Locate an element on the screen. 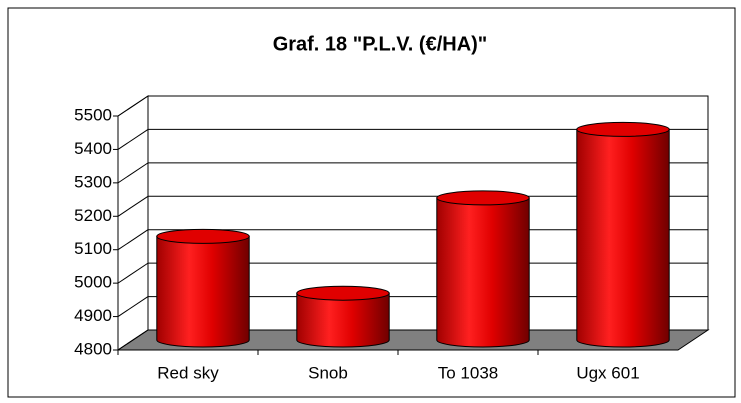 This screenshot has height=403, width=741. y-tick-label: 5000 is located at coordinates (93, 282).